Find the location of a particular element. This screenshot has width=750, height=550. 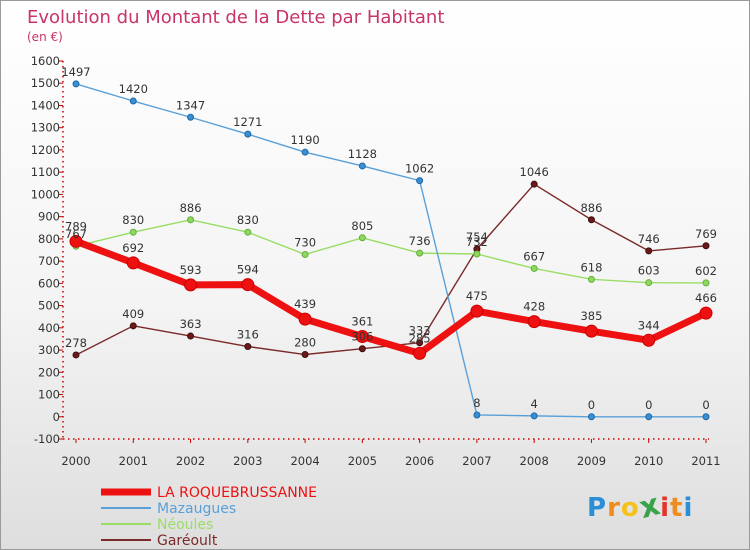

y-tick-label: 400 is located at coordinates (49, 328).